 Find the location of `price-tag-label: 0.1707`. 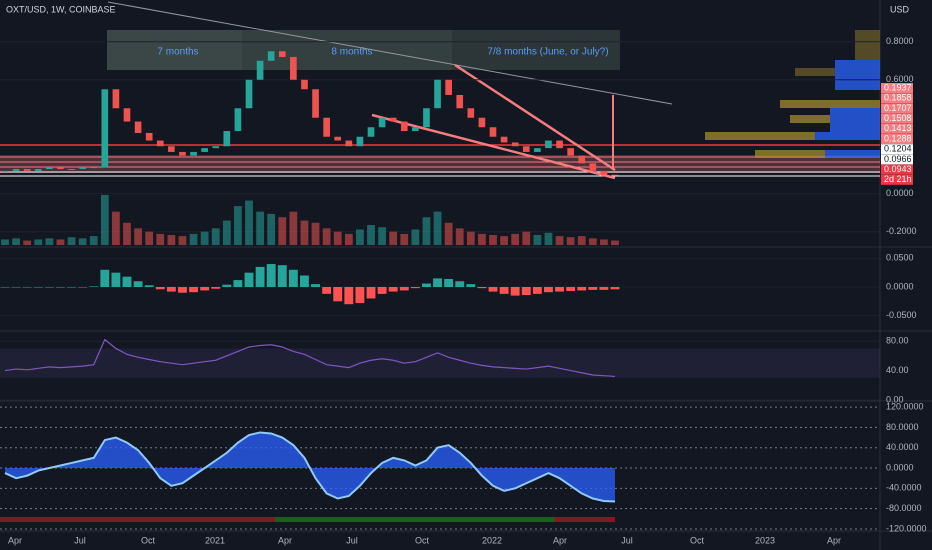

price-tag-label: 0.1707 is located at coordinates (898, 108).